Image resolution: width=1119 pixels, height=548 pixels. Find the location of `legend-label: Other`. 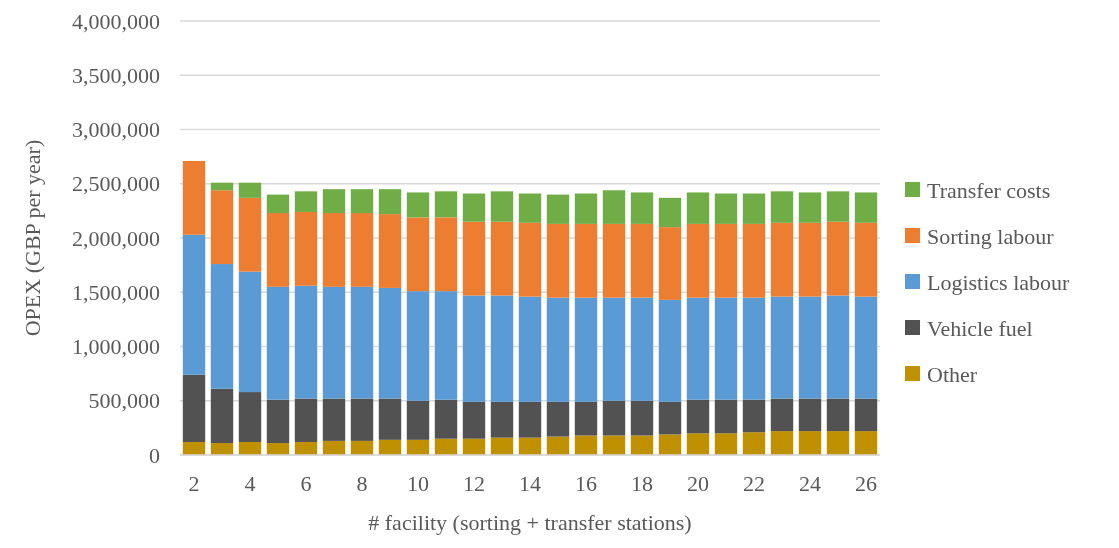

legend-label: Other is located at coordinates (952, 374).